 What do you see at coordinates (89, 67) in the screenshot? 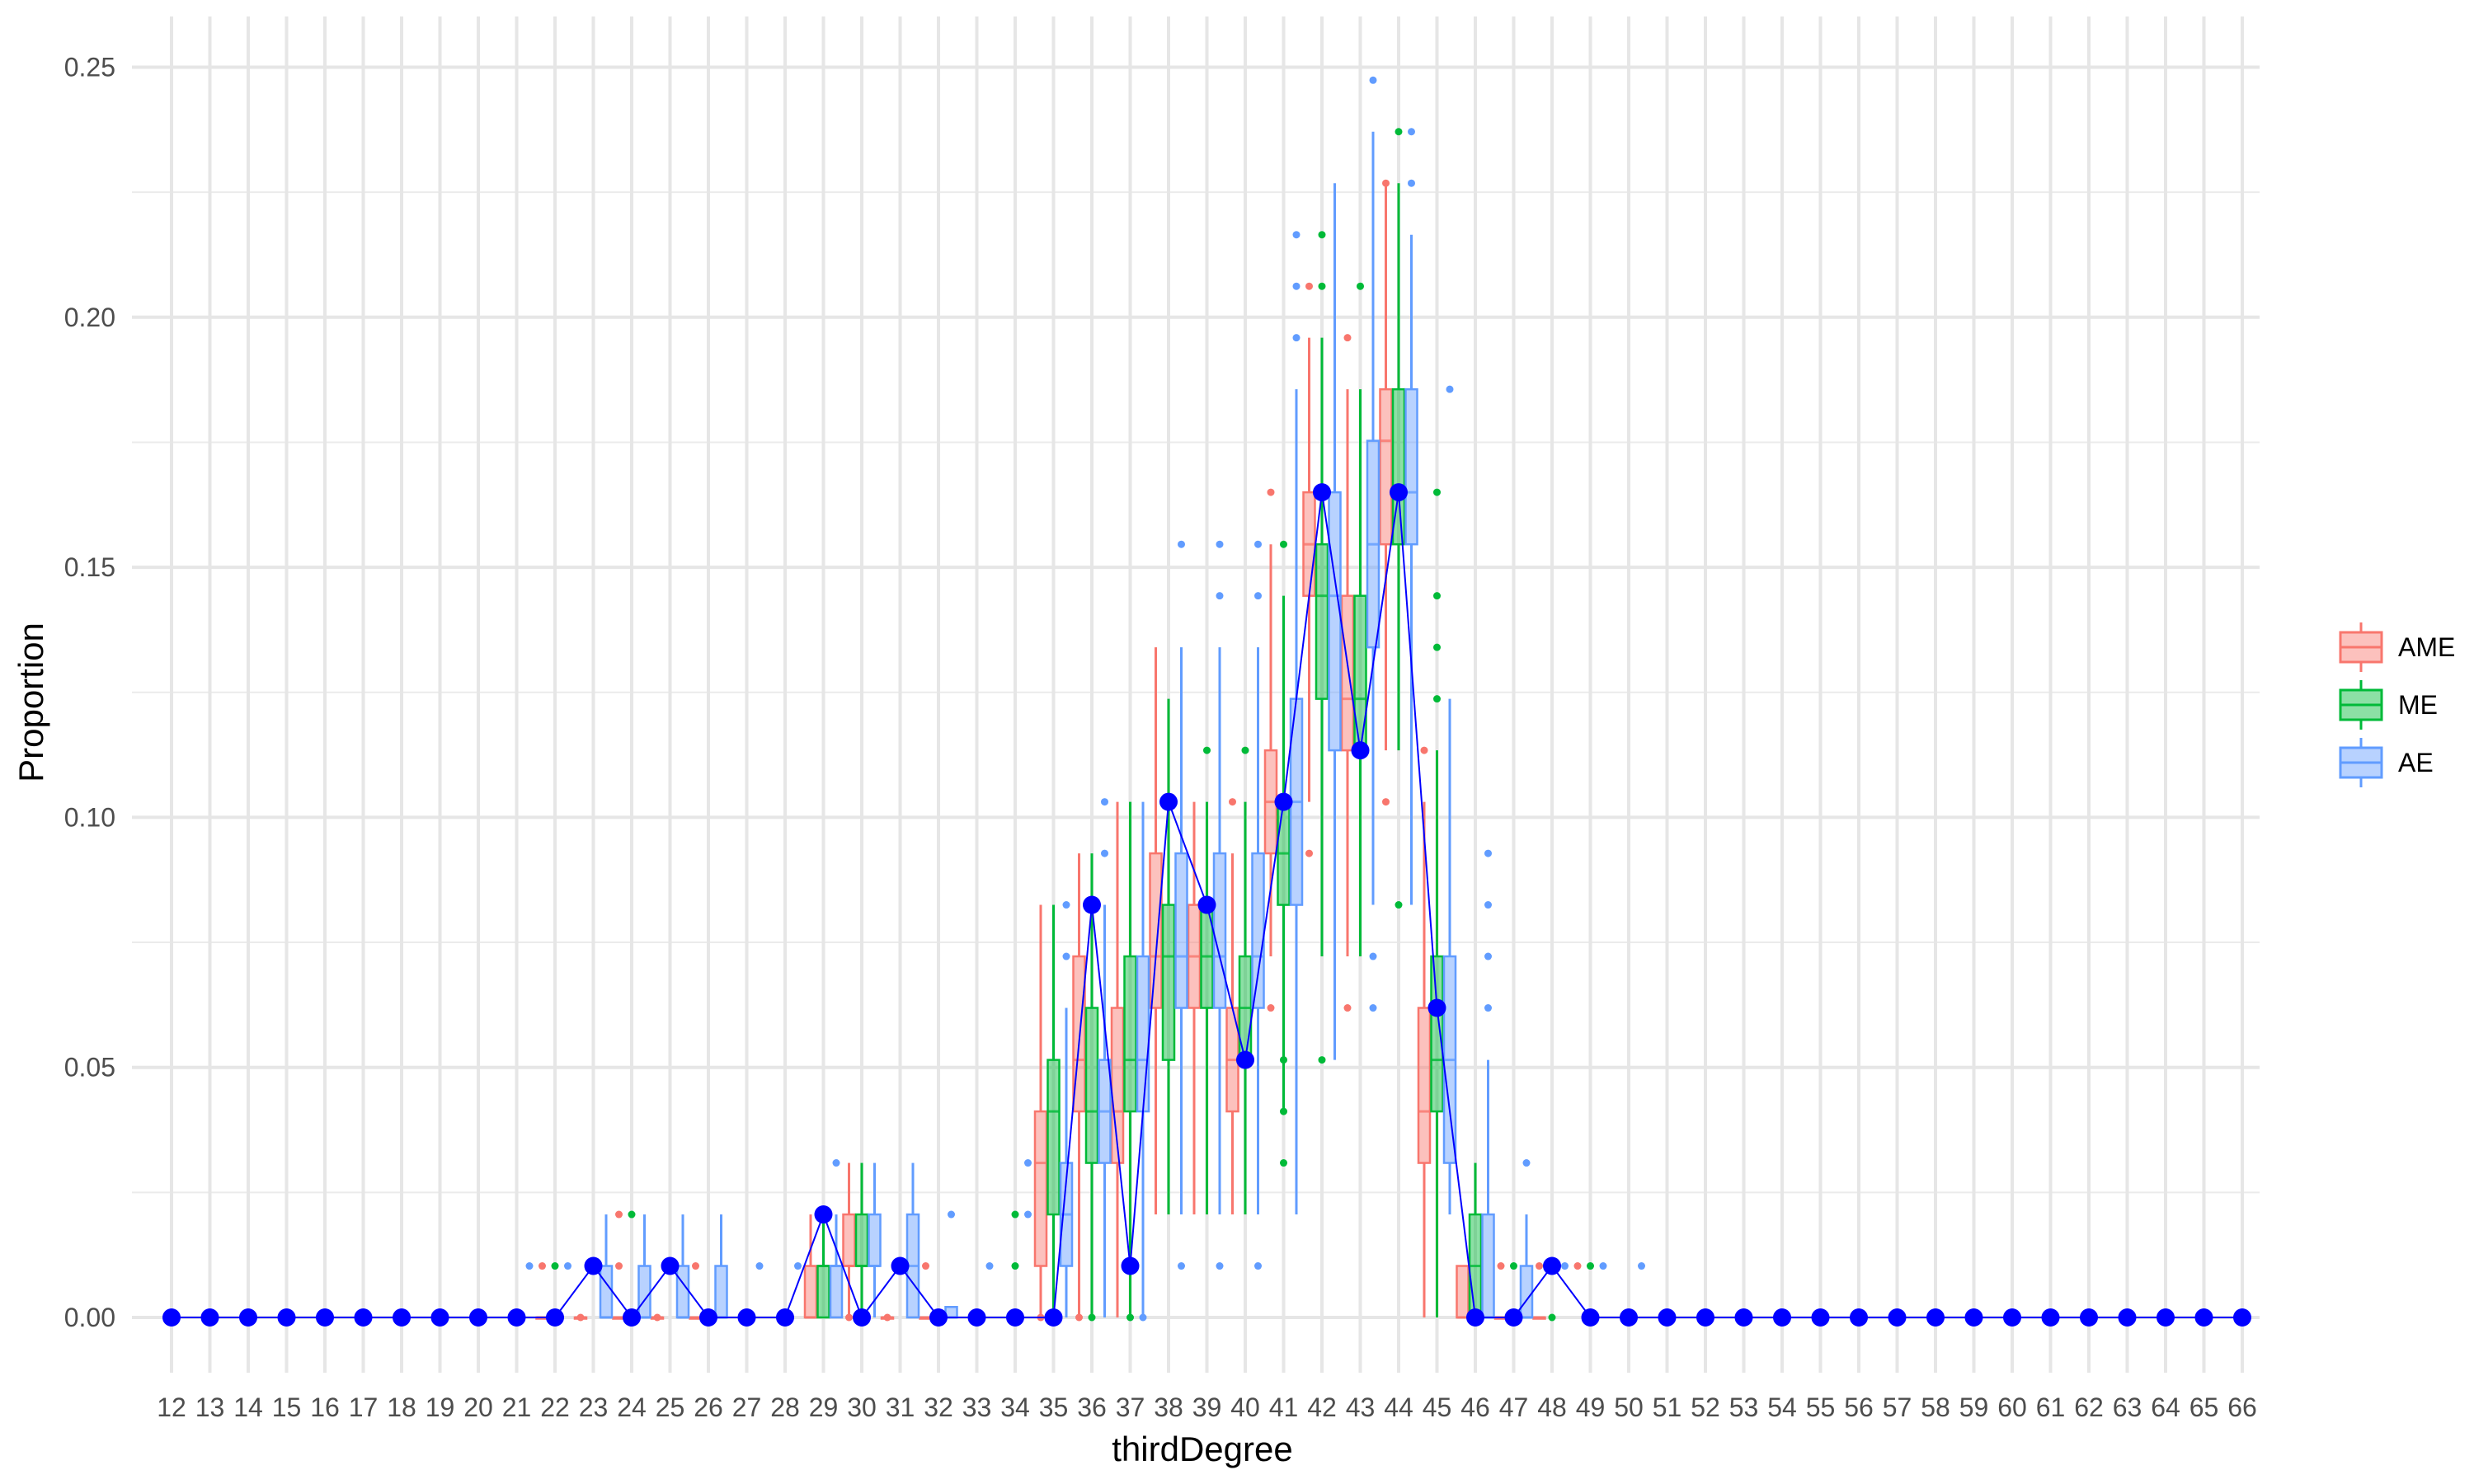
I see `y-tick-label: 0.25` at bounding box center [89, 67].